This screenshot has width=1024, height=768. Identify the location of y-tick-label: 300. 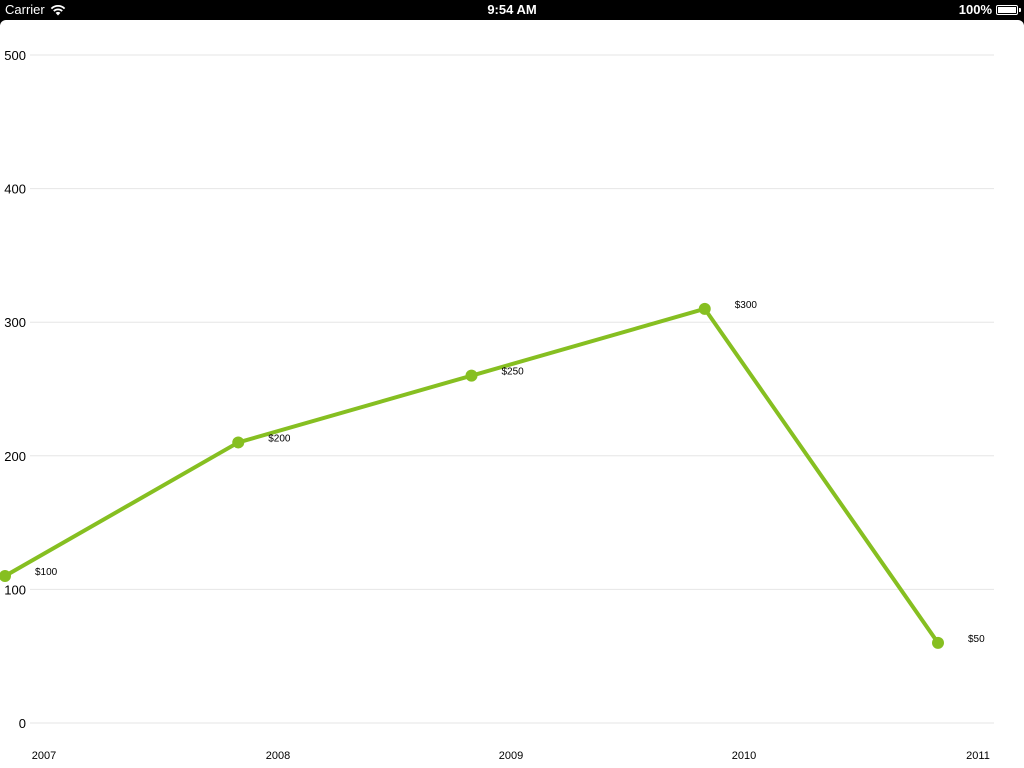
(15, 322).